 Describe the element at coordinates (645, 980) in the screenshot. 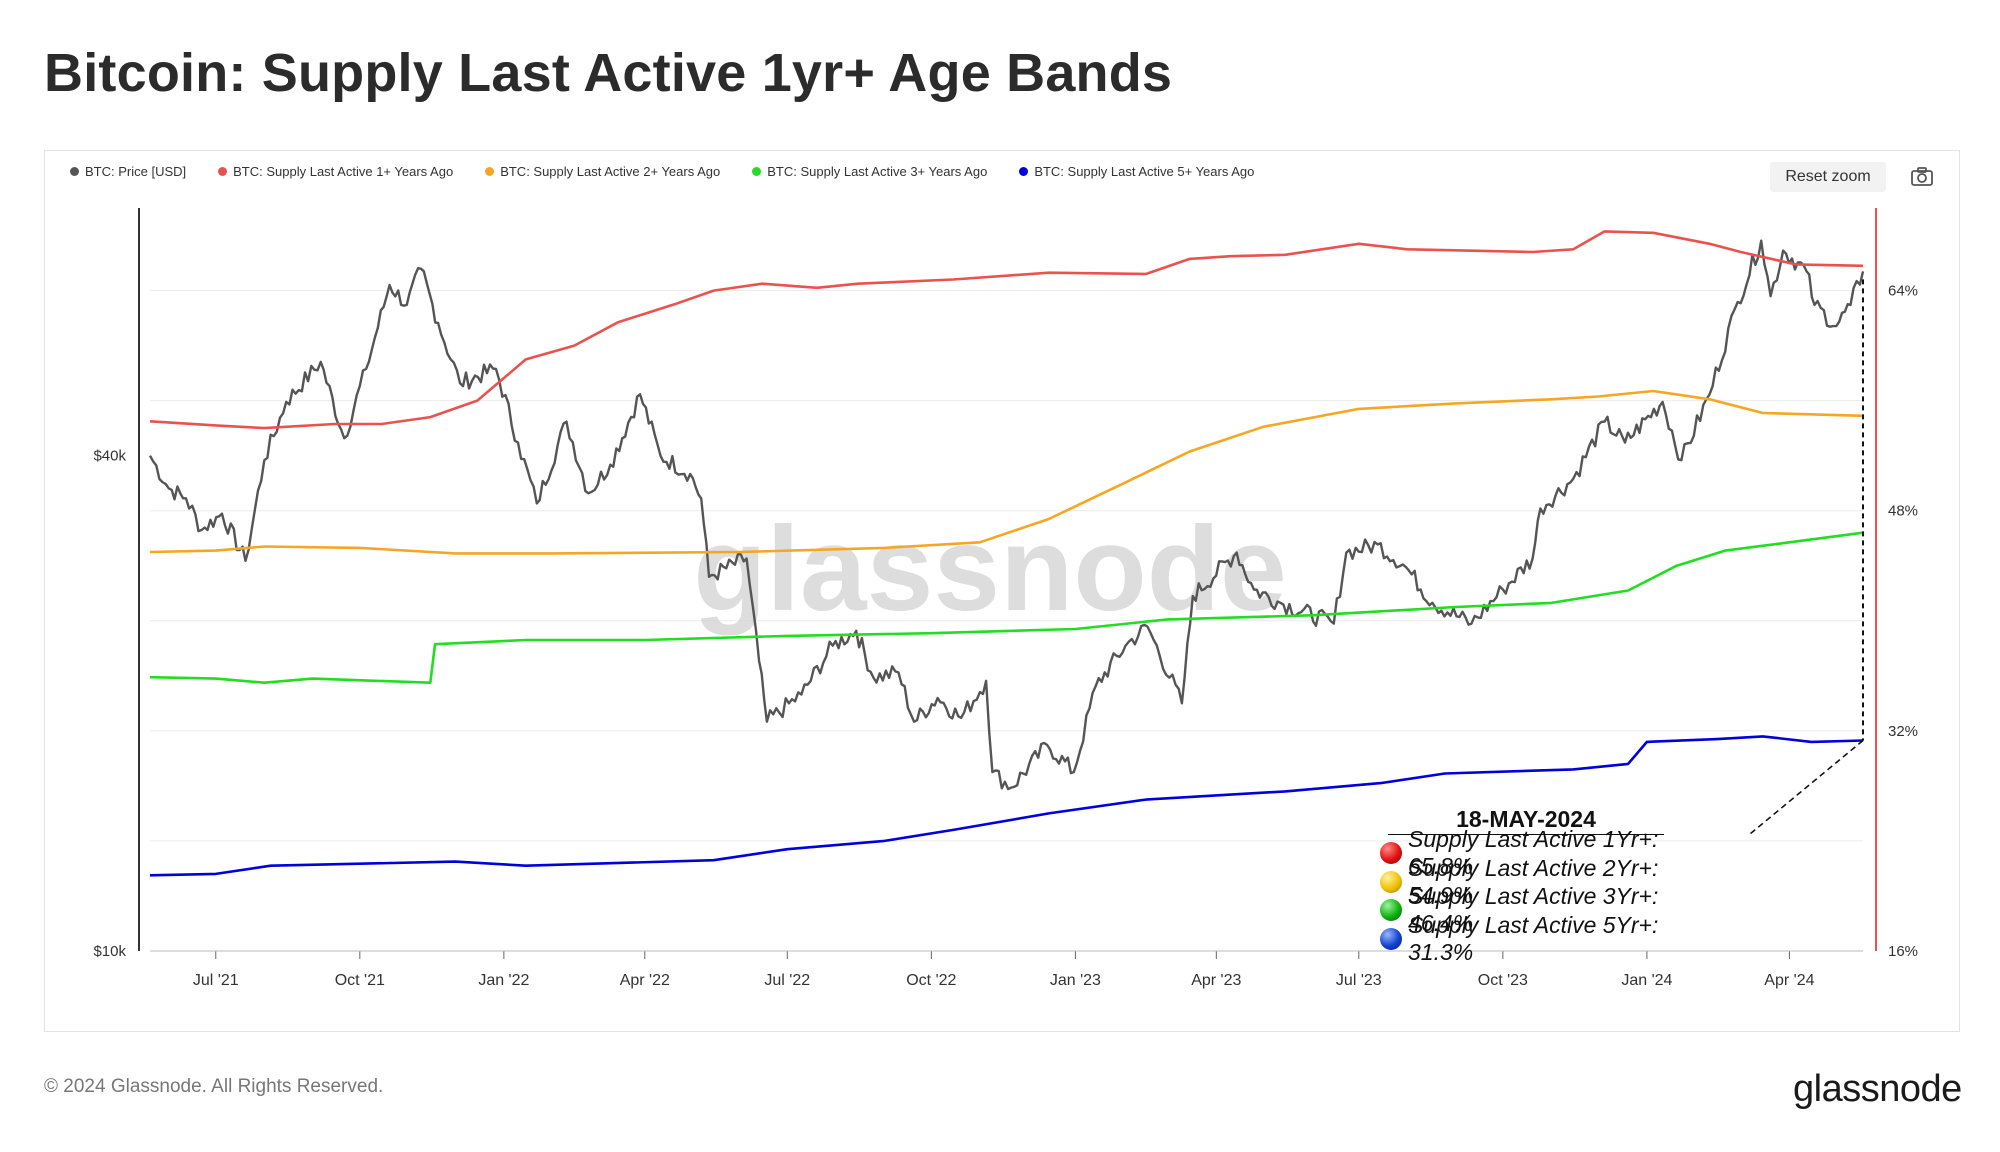

I see `x-tick-label: Apr '22` at that location.